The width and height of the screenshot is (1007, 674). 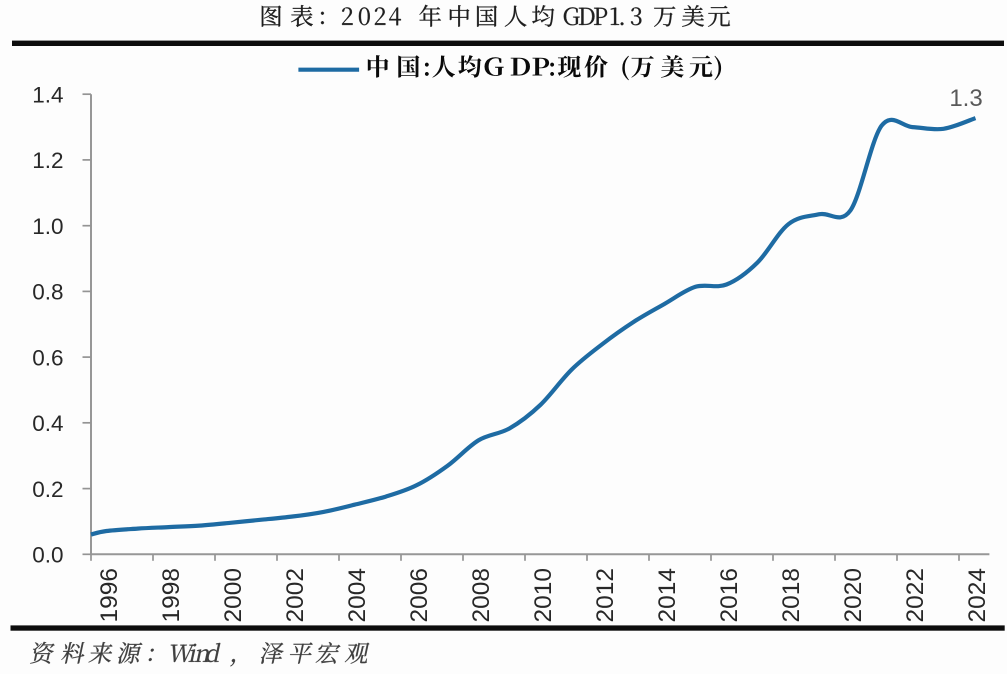 I want to click on svg-text: 2020, so click(x=853, y=595).